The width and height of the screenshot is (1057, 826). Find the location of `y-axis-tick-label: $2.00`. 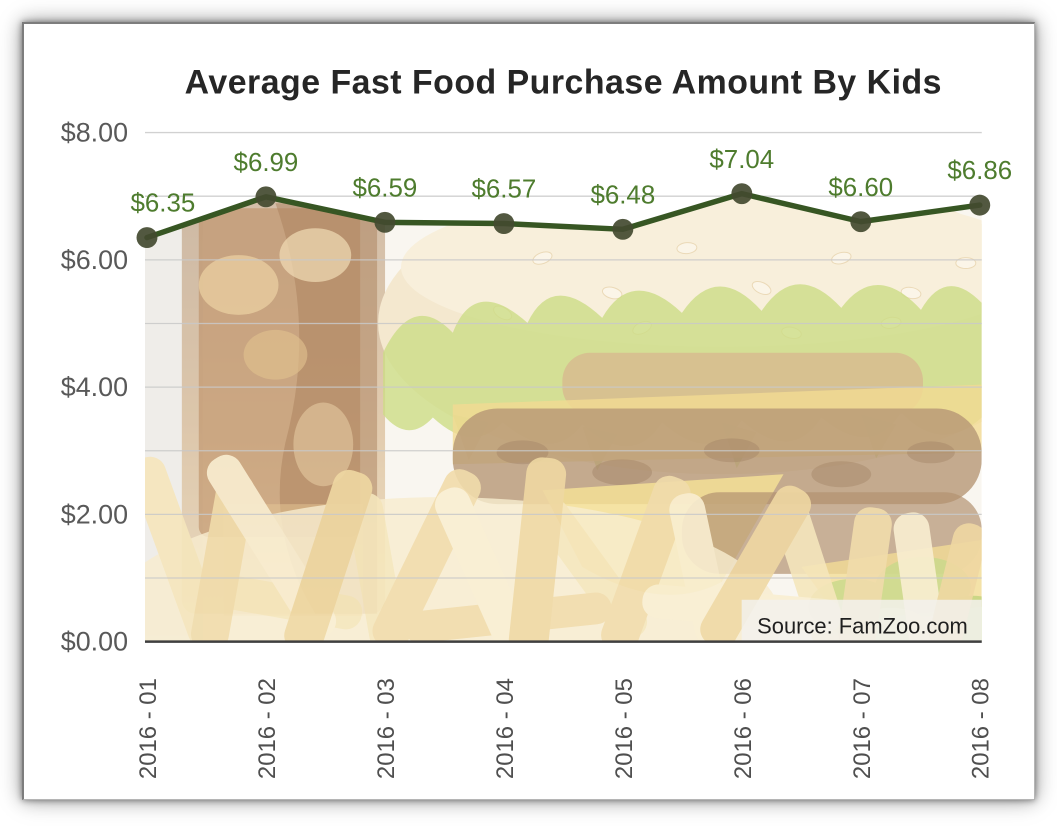

y-axis-tick-label: $2.00 is located at coordinates (94, 514).